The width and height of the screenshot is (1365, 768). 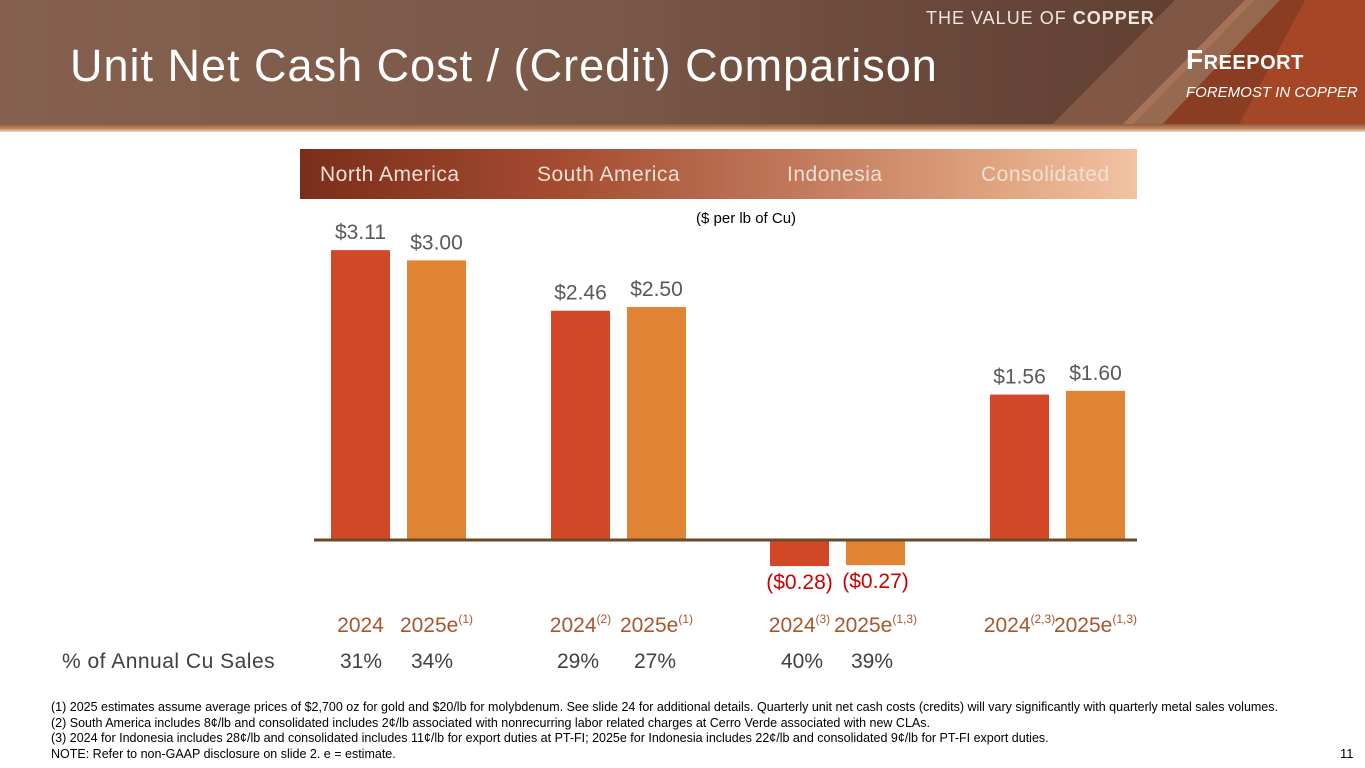 I want to click on region-indonesia: Indonesia, so click(x=835, y=174).